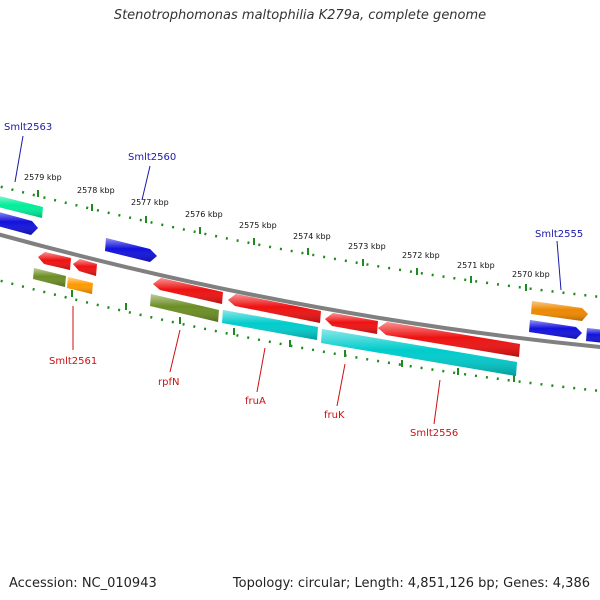 This screenshot has height=600, width=600. Describe the element at coordinates (256, 365) in the screenshot. I see `label-leader-lines-reverse` at that location.